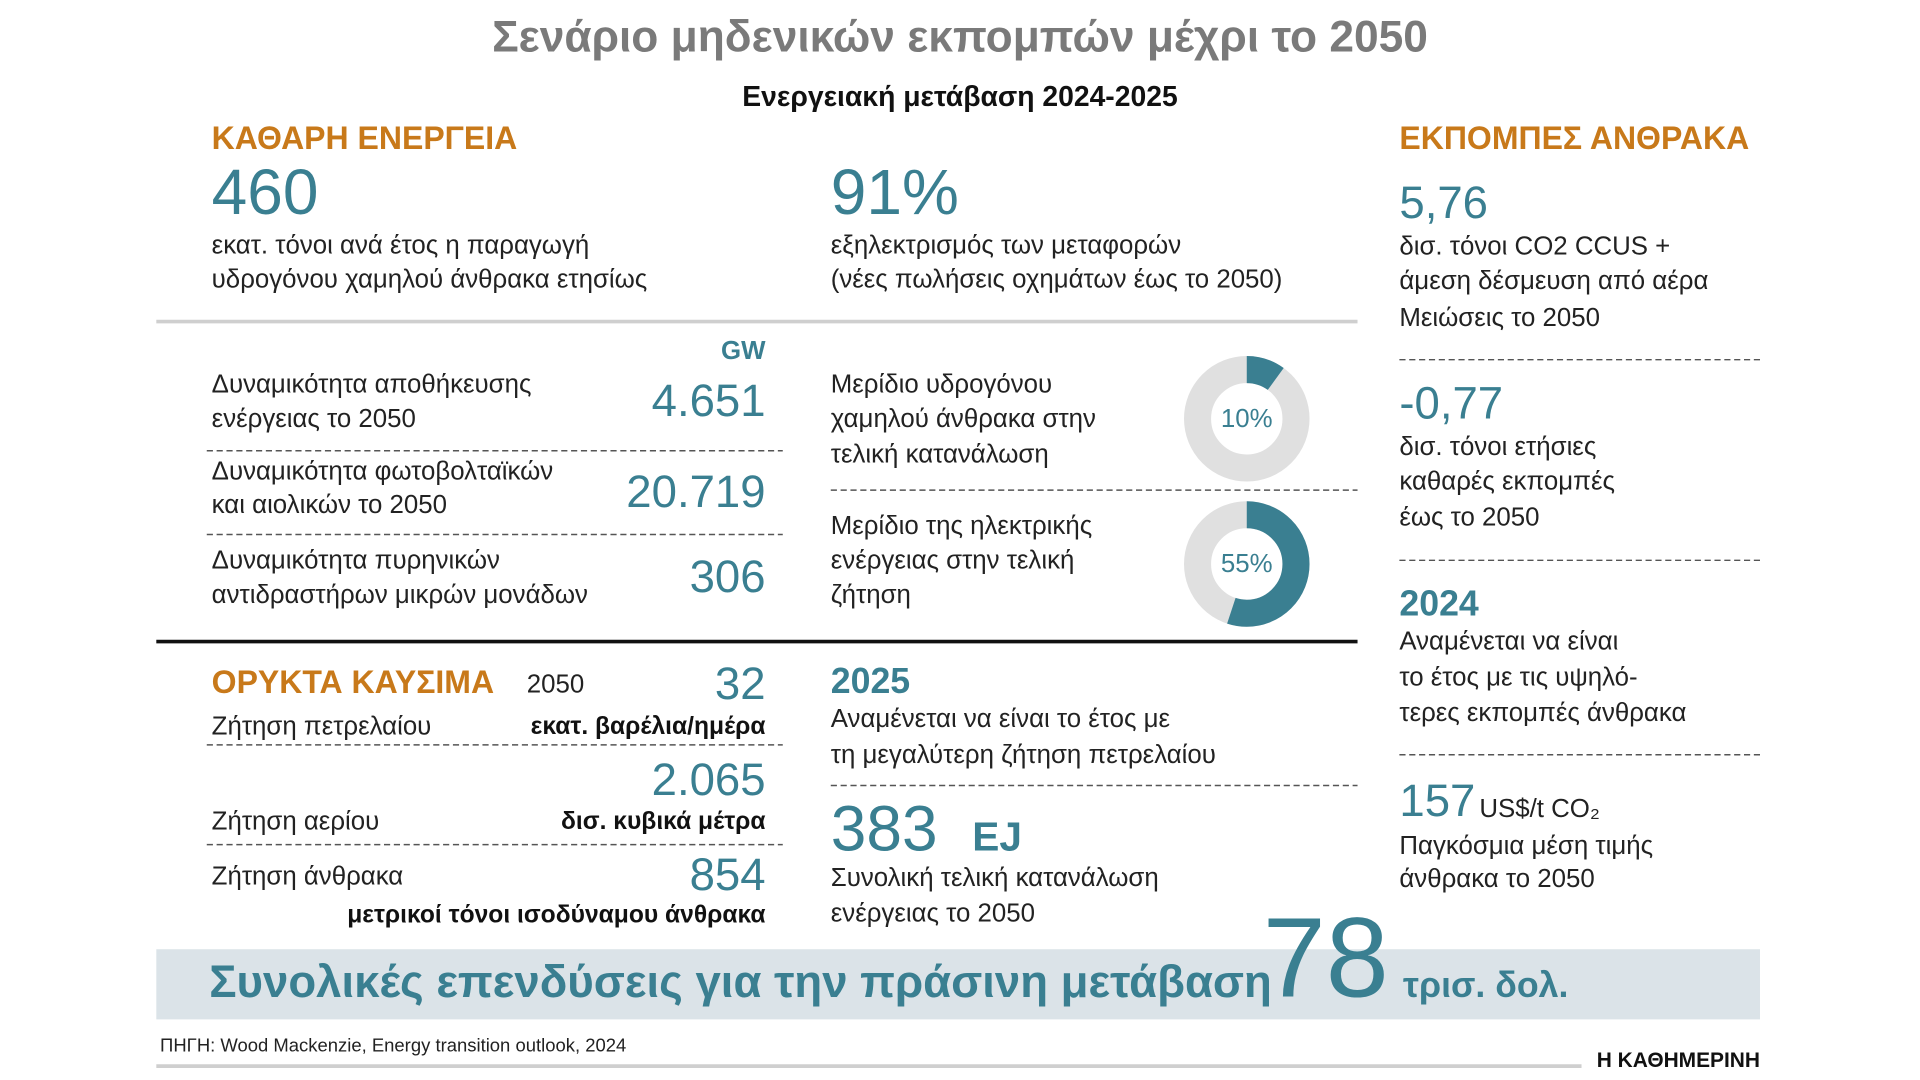 The image size is (1920, 1080). What do you see at coordinates (1534, 247) in the screenshot?
I see `text-line: δισ. τόνοι CO2 CCUS +` at bounding box center [1534, 247].